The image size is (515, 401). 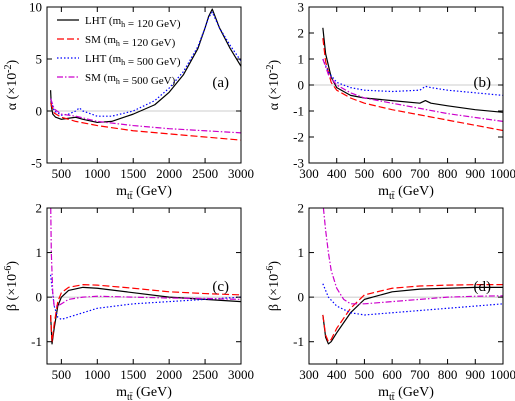 What do you see at coordinates (130, 41) in the screenshot?
I see `legend-entry: SM (mh = 120 GeV)` at bounding box center [130, 41].